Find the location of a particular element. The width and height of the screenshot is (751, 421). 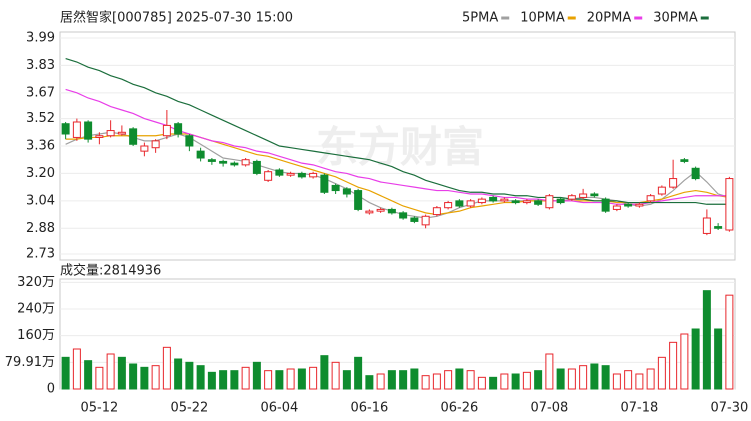

x-tick-label: 07-08 is located at coordinates (549, 408).